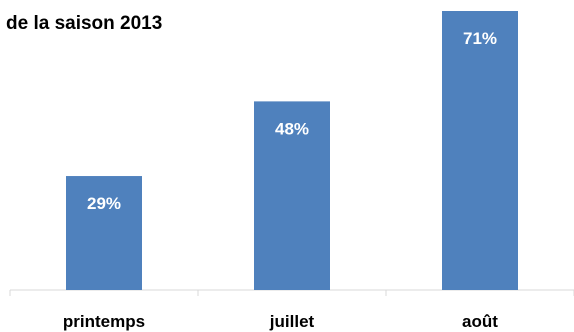  I want to click on category-label-1: juillet, so click(292, 321).